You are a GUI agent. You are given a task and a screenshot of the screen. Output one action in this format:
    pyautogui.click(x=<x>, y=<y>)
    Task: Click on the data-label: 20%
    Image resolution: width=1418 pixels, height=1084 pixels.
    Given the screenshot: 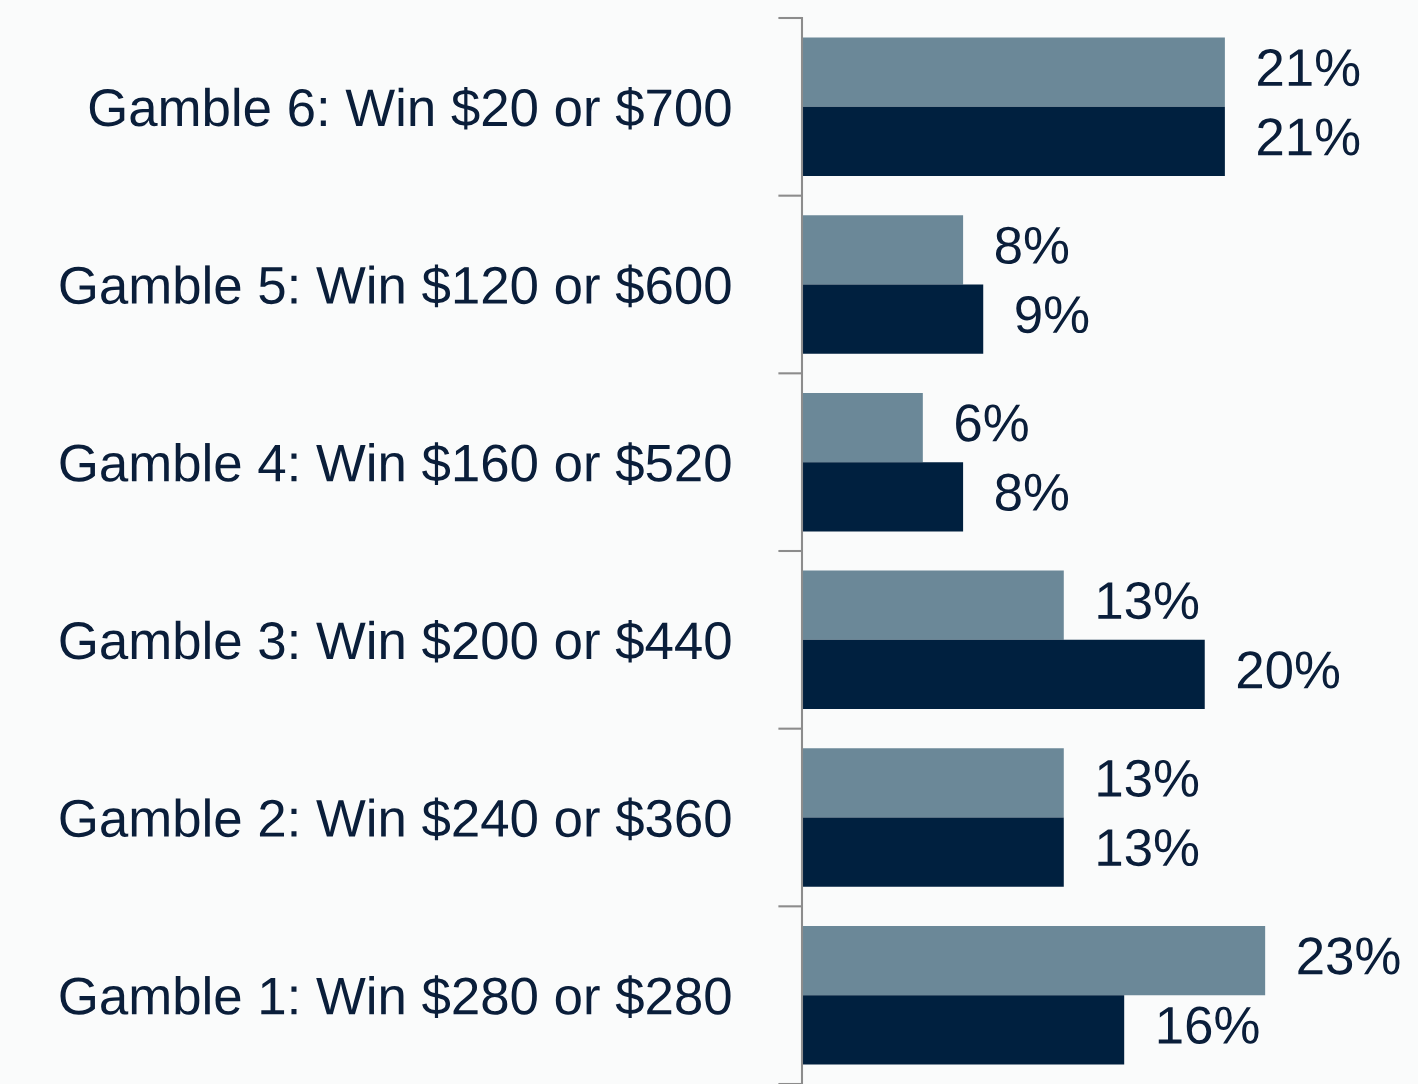 What is the action you would take?
    pyautogui.click(x=1288, y=670)
    